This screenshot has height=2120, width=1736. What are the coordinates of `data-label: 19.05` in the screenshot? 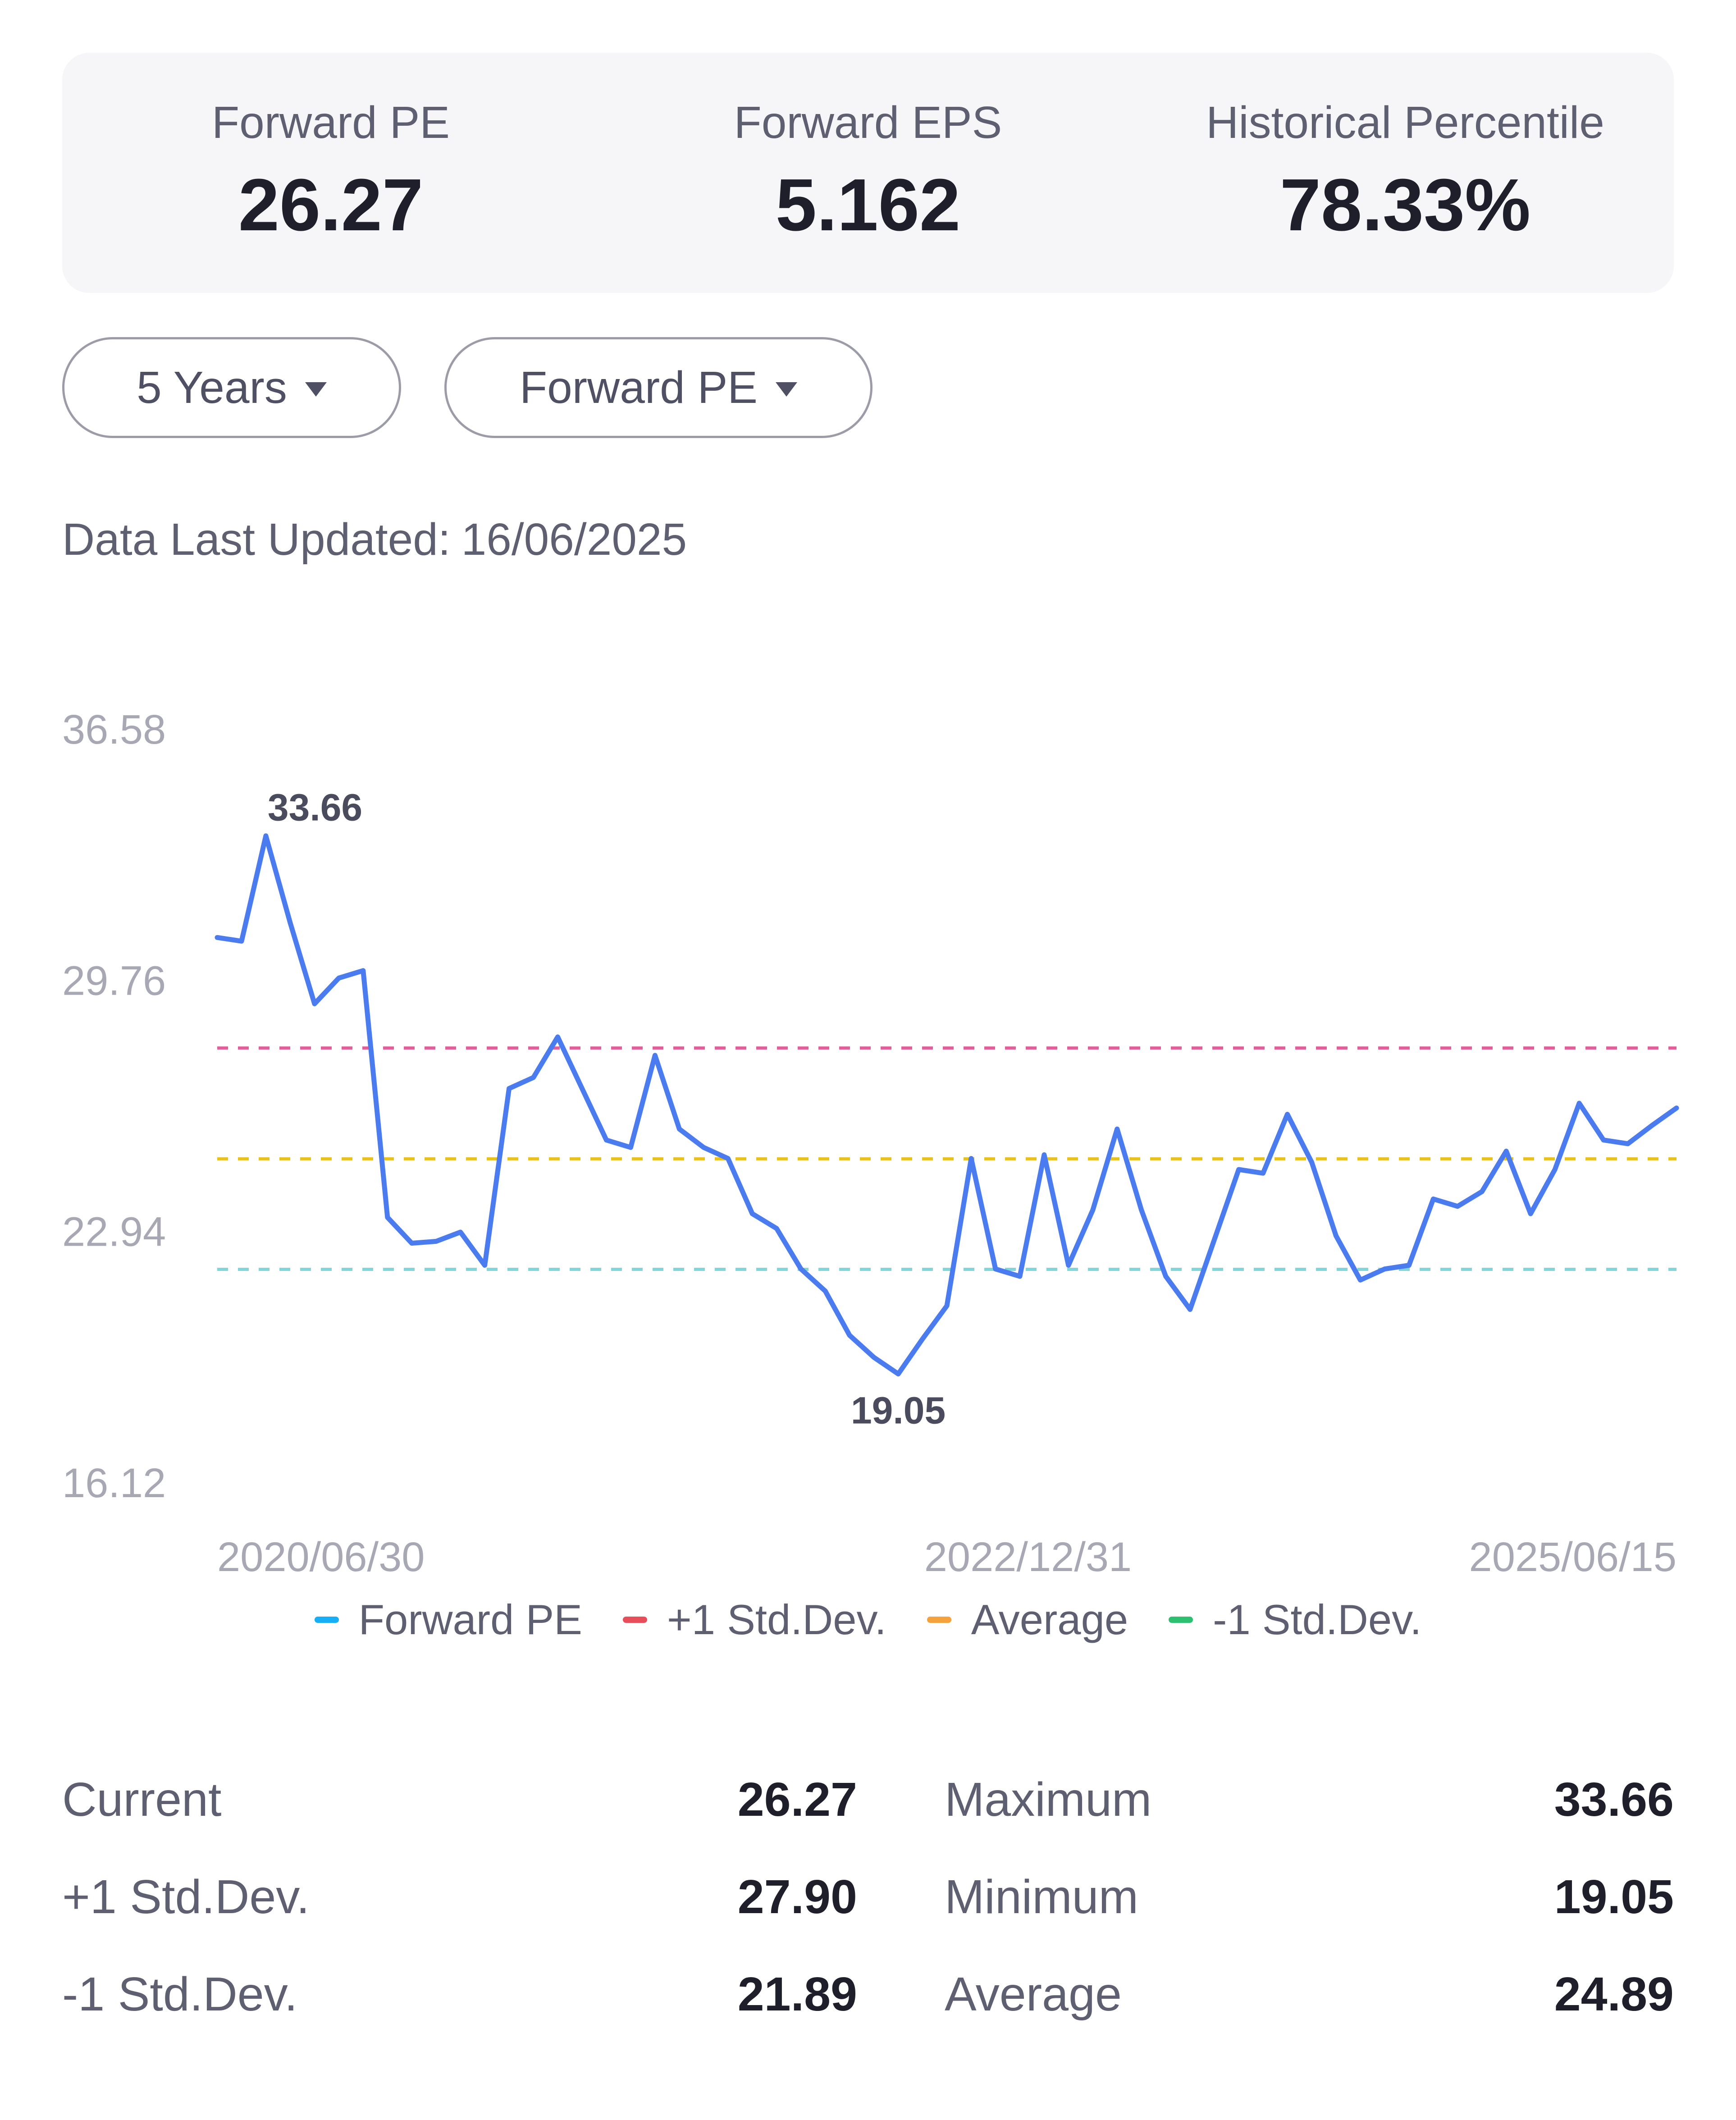 It's located at (898, 1410).